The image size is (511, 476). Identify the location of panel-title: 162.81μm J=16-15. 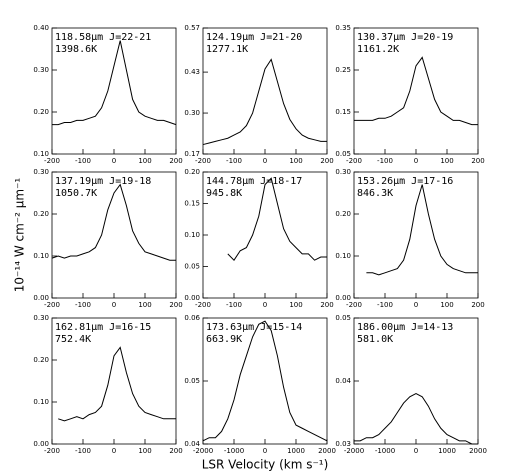
(103, 327).